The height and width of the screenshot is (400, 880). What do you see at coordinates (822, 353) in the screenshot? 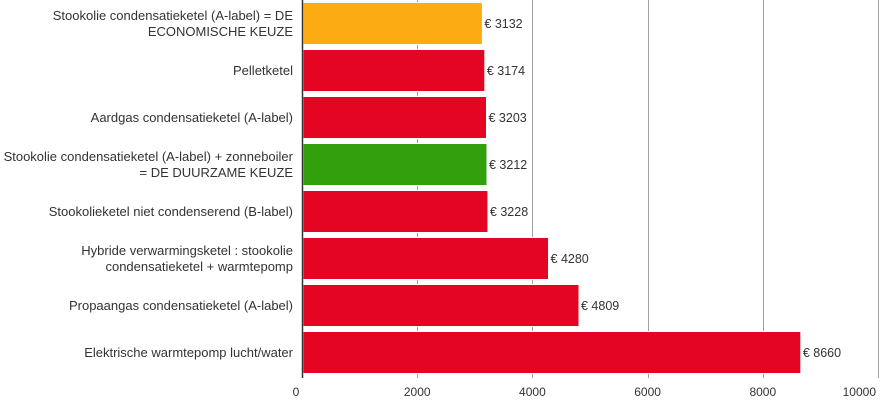
I see `data-label: € 8660` at bounding box center [822, 353].